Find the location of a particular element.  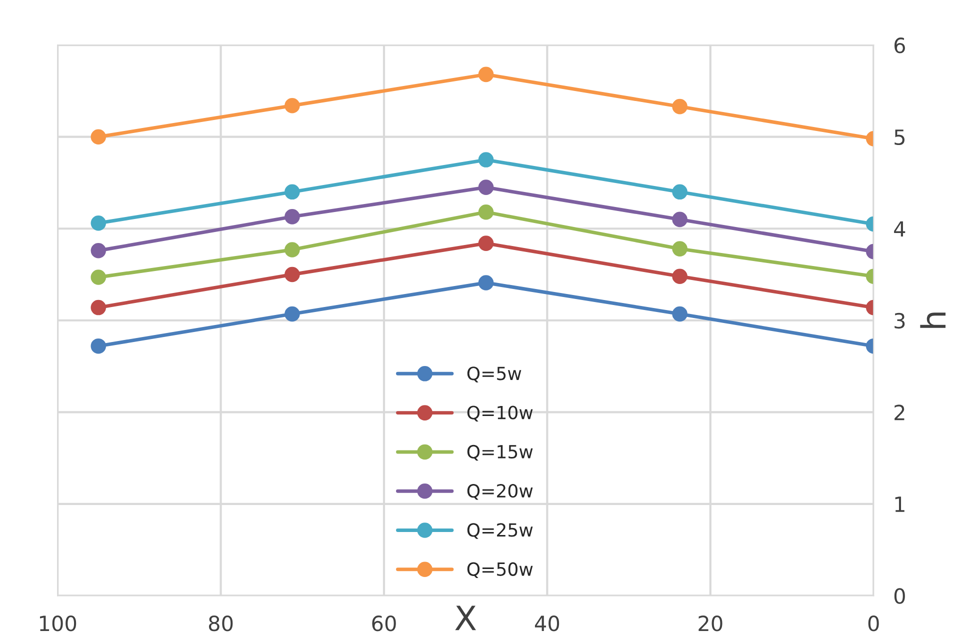

legend-label: Q=25w is located at coordinates (500, 531).